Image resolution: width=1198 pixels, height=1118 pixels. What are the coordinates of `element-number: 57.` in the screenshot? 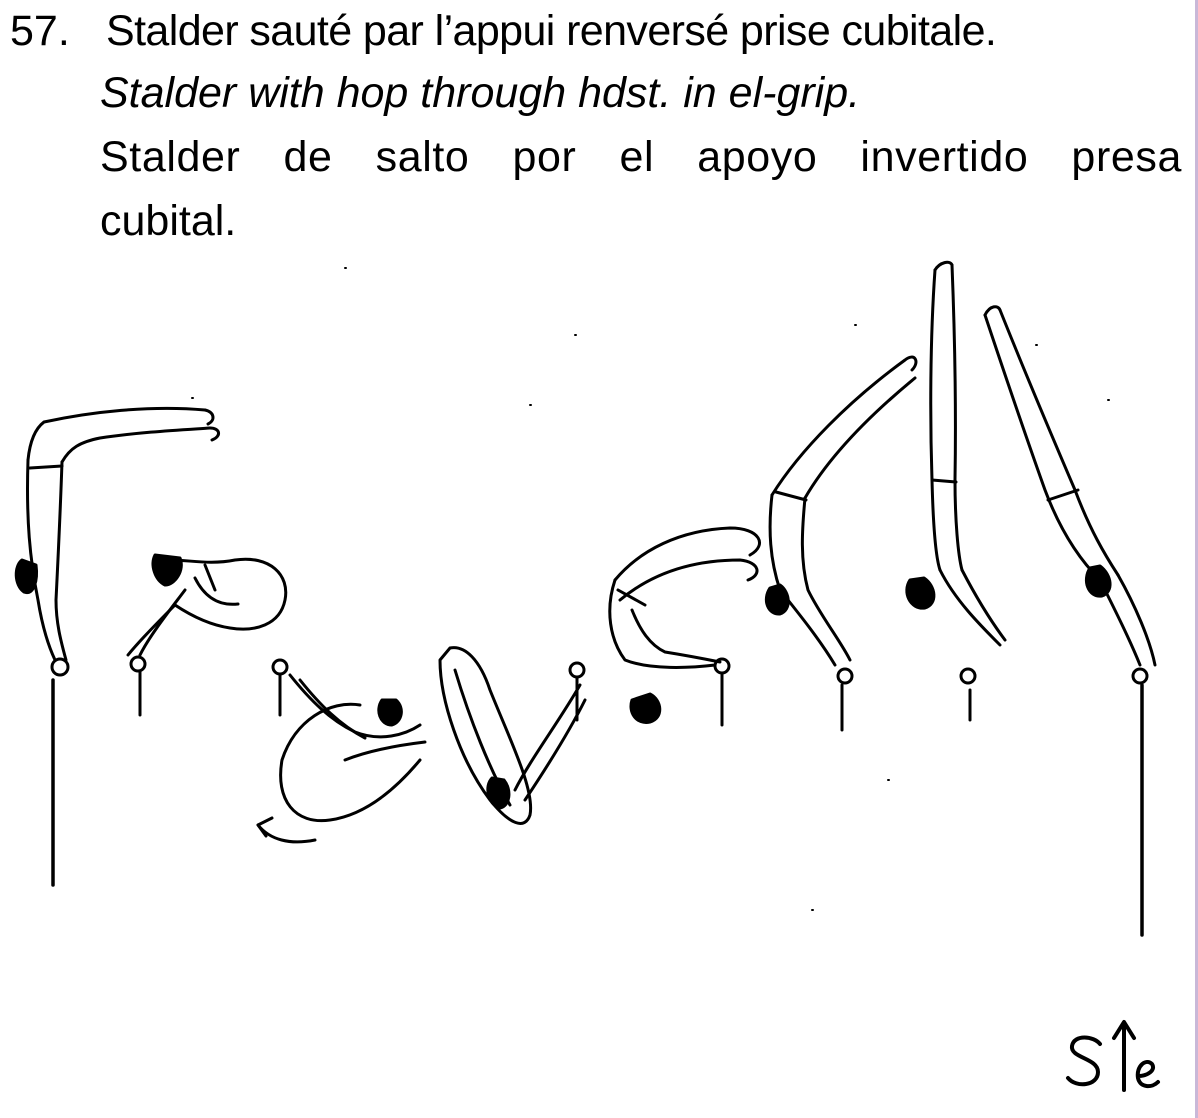 It's located at (40, 31).